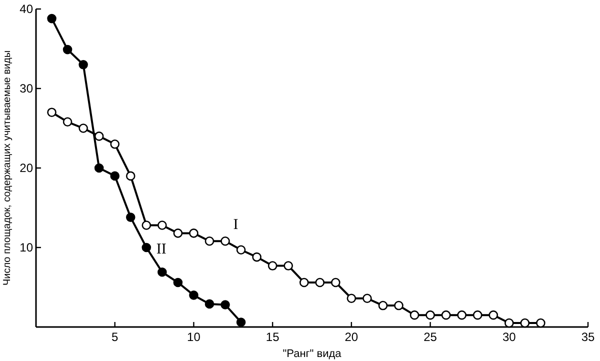 This screenshot has height=361, width=600. I want to click on y-tick-label: 30, so click(27, 89).